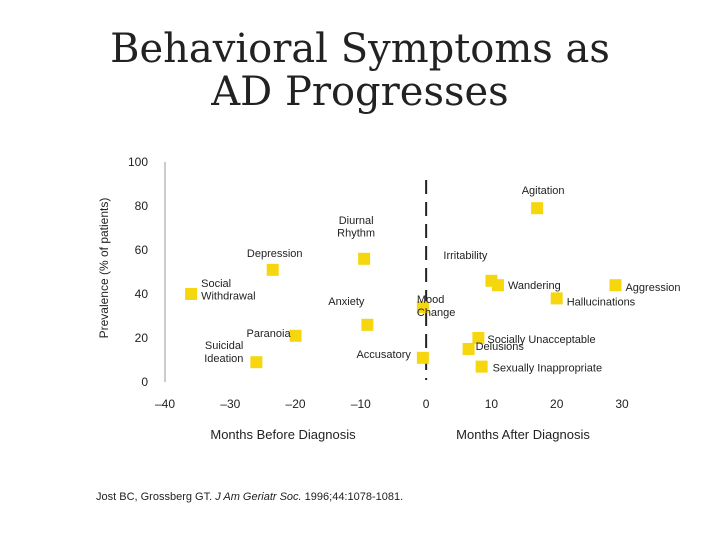  Describe the element at coordinates (601, 302) in the screenshot. I see `symptom-label: Hallucinations` at that location.